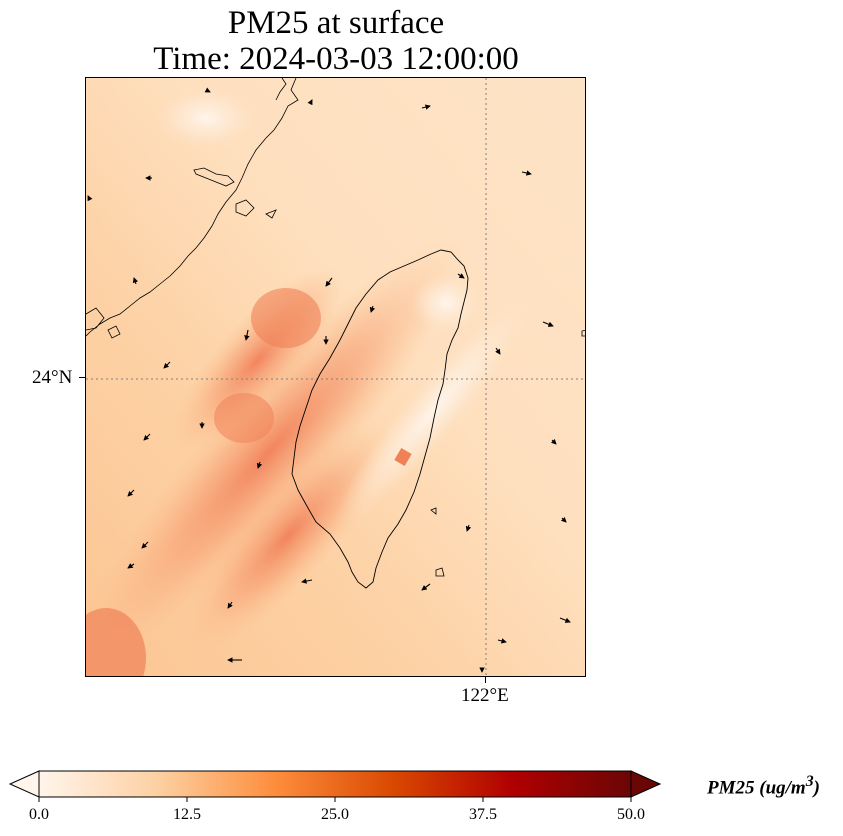 The width and height of the screenshot is (843, 836). Describe the element at coordinates (335, 799) in the screenshot. I see `colorbar-ticks` at that location.